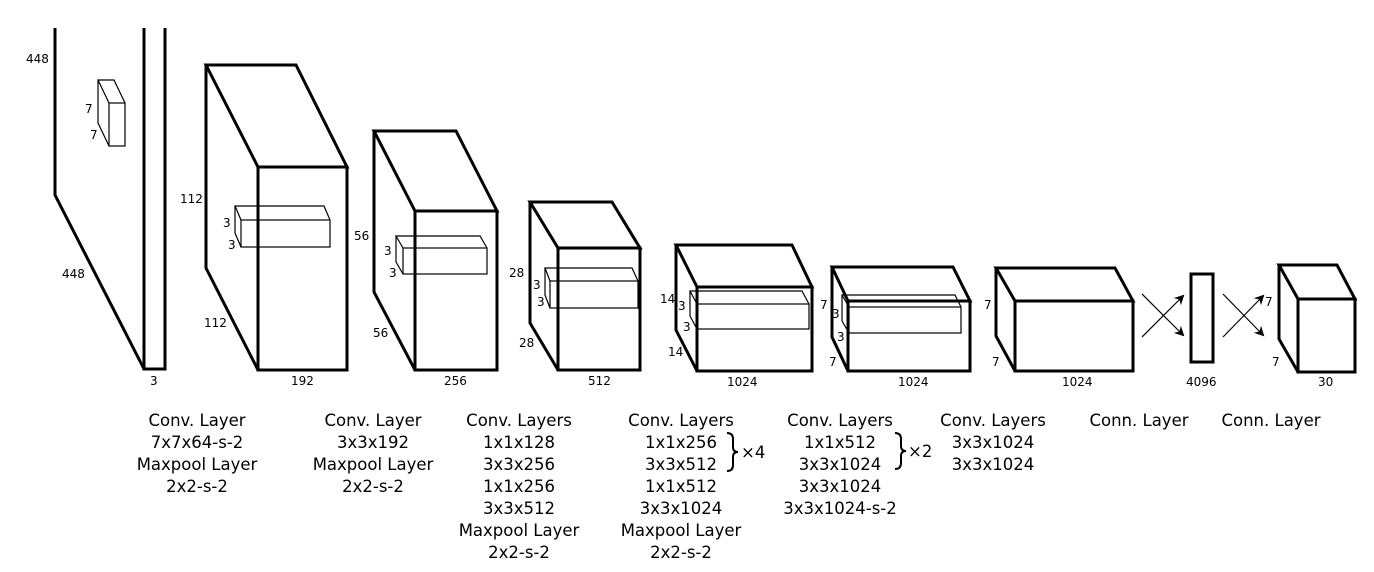  Describe the element at coordinates (753, 452) in the screenshot. I see `repeat-count: ×4` at that location.